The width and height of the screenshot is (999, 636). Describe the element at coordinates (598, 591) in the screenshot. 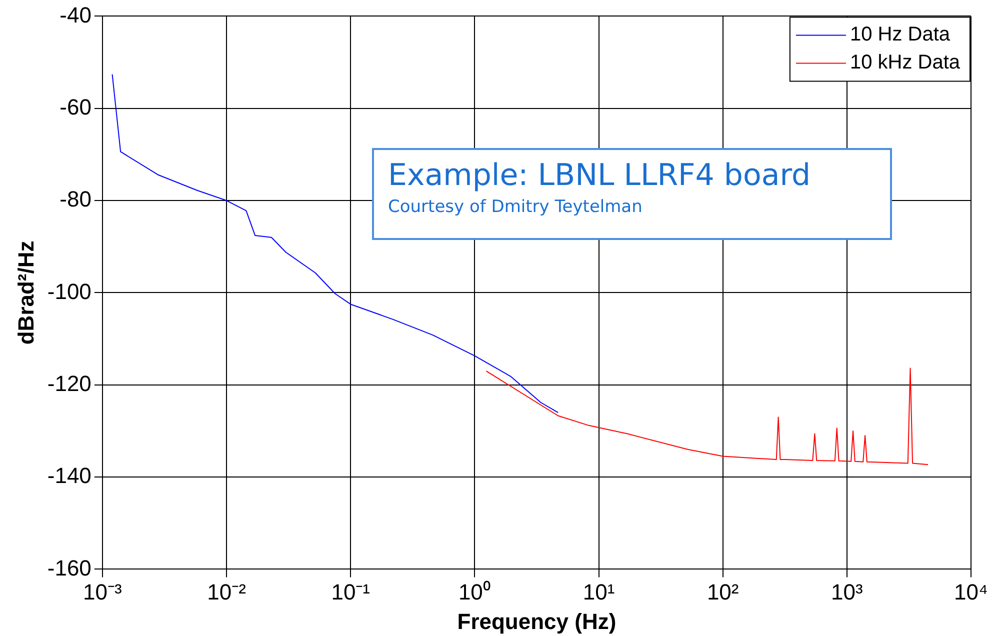

I see `x-tick-label: 10¹` at that location.